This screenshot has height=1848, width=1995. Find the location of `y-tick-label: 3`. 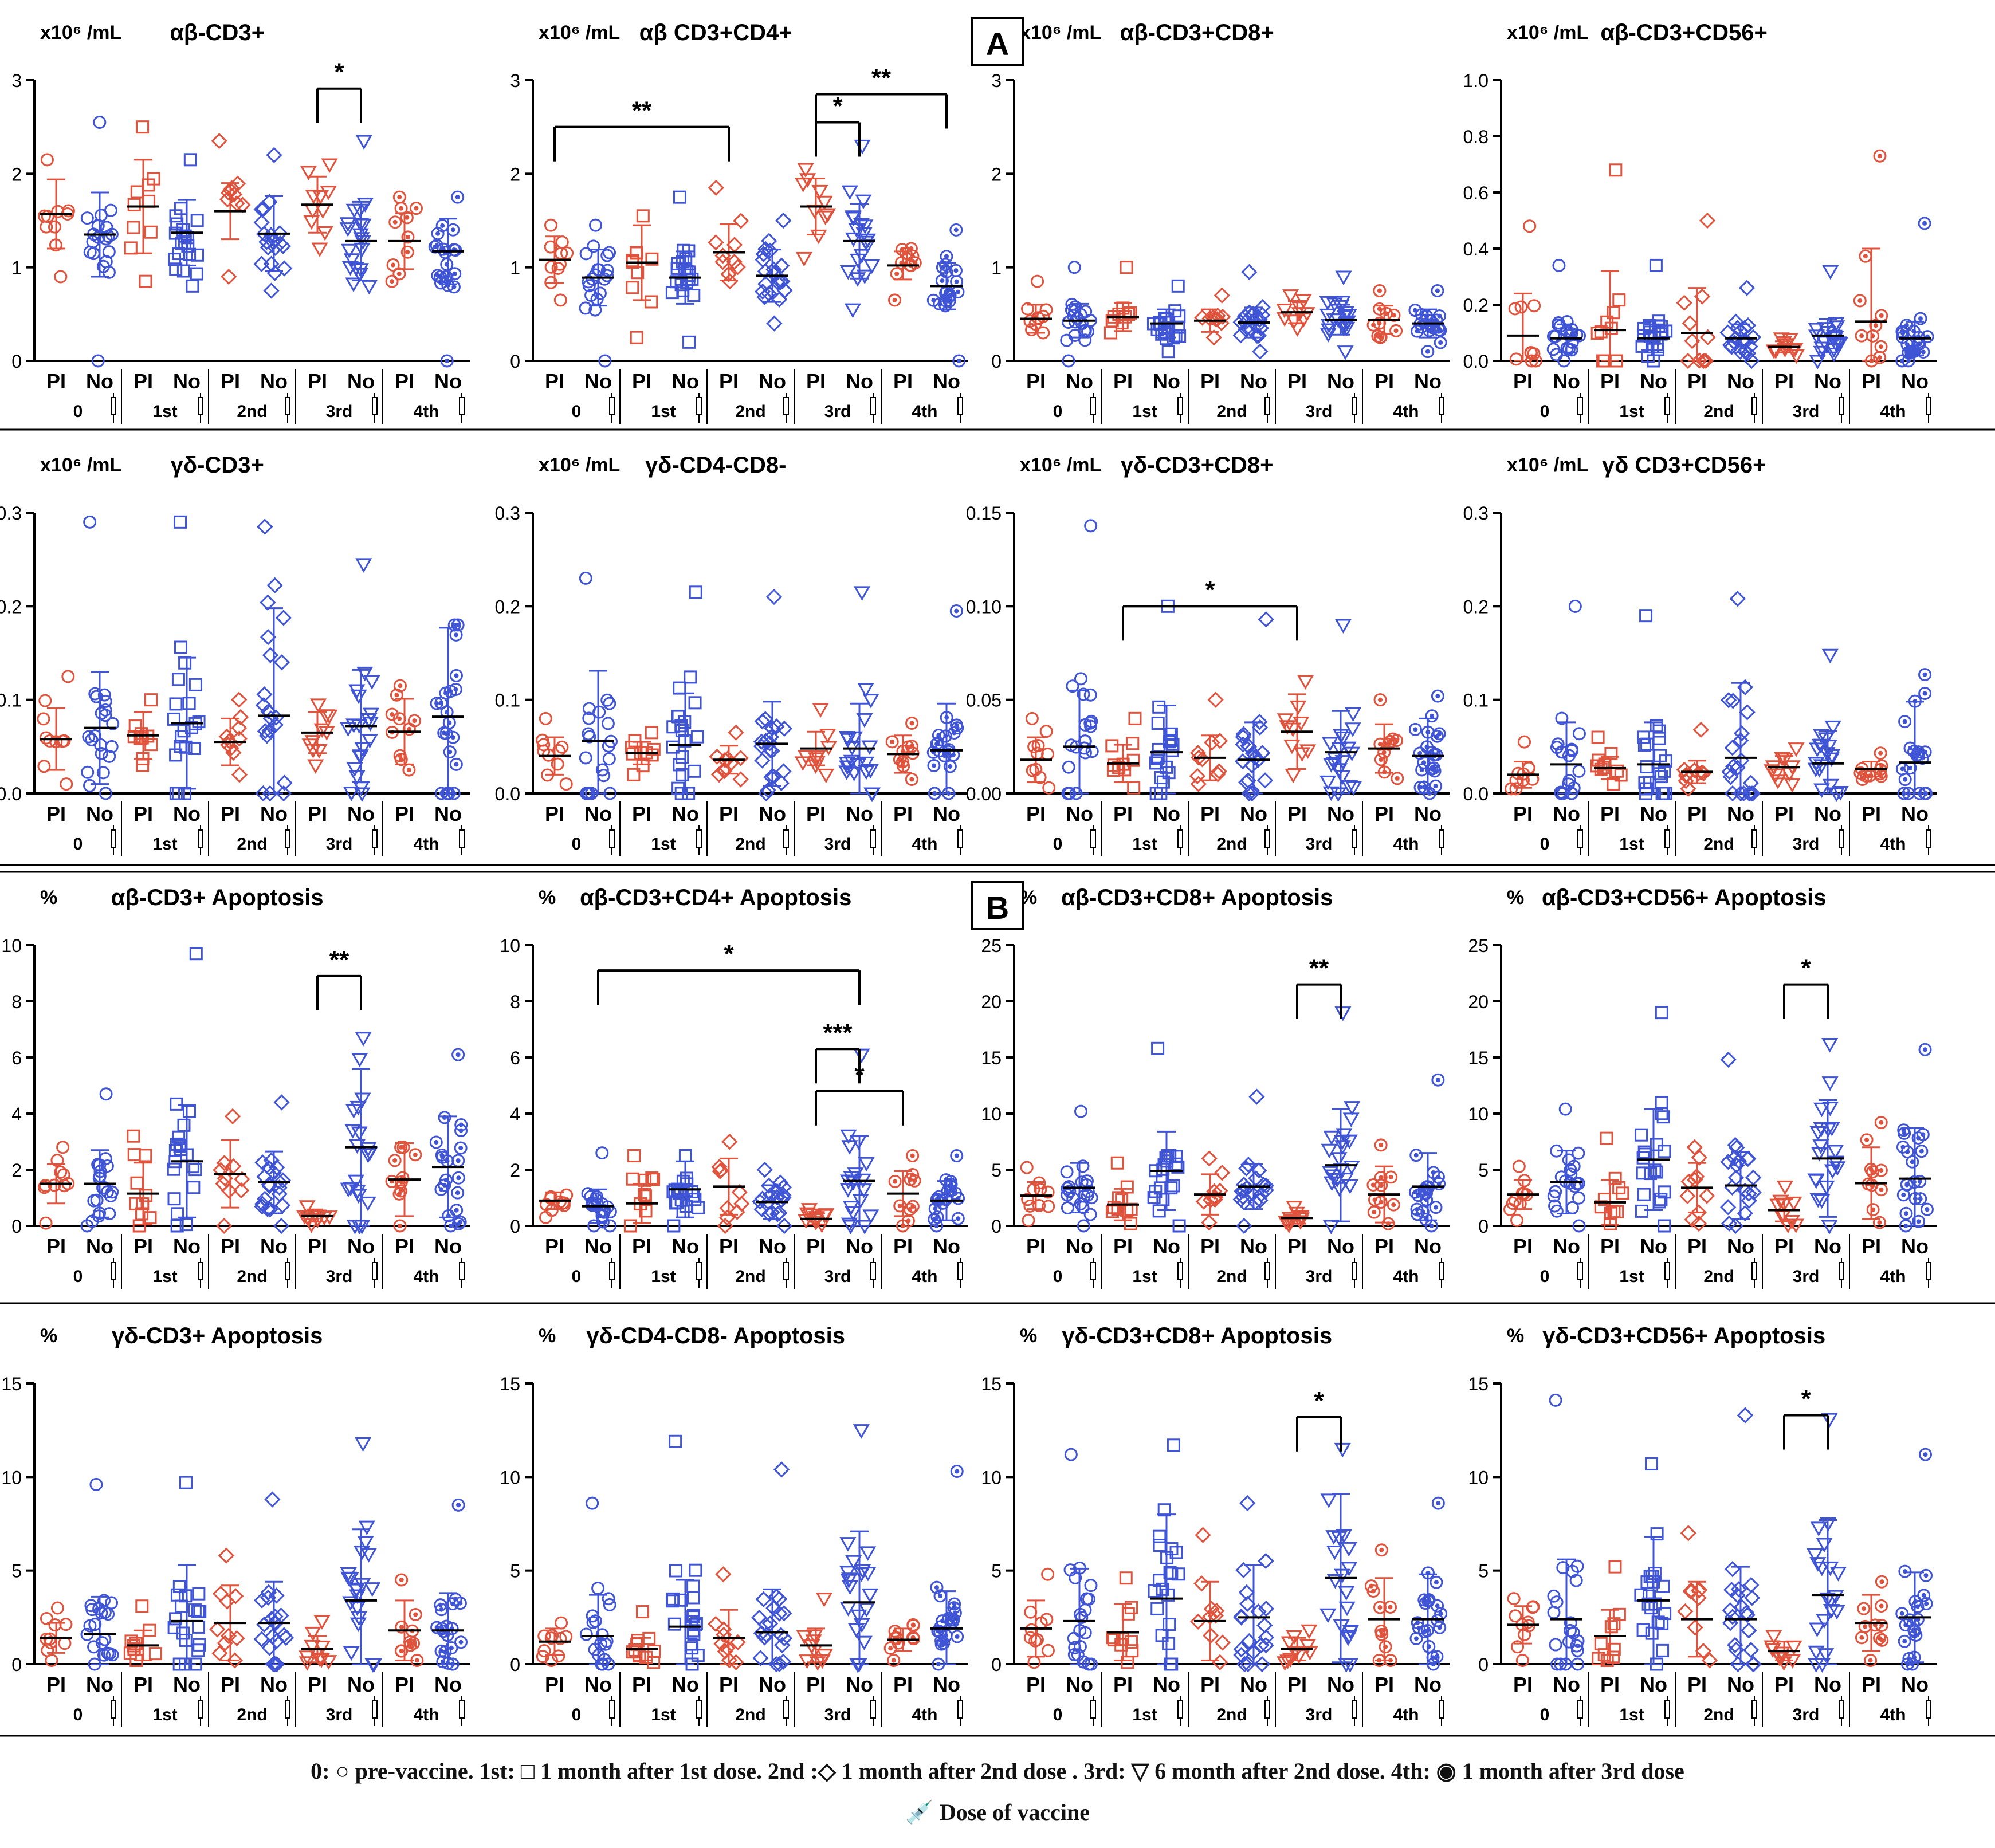

y-tick-label: 3 is located at coordinates (16, 80).